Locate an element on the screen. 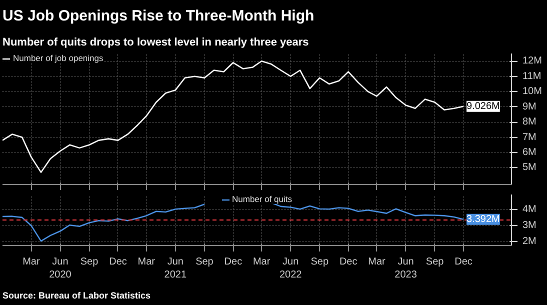 The width and height of the screenshot is (547, 305). y-tick-label: 9M is located at coordinates (529, 106).